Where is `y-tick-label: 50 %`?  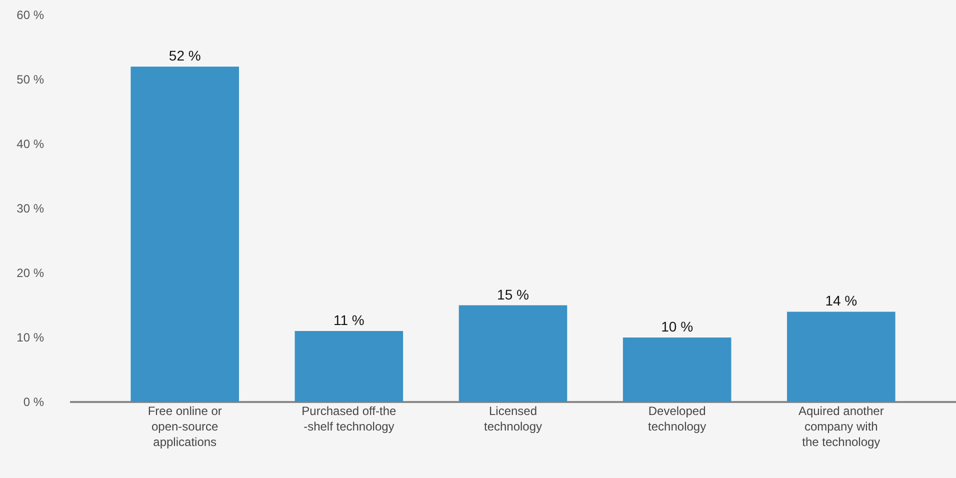 y-tick-label: 50 % is located at coordinates (30, 79).